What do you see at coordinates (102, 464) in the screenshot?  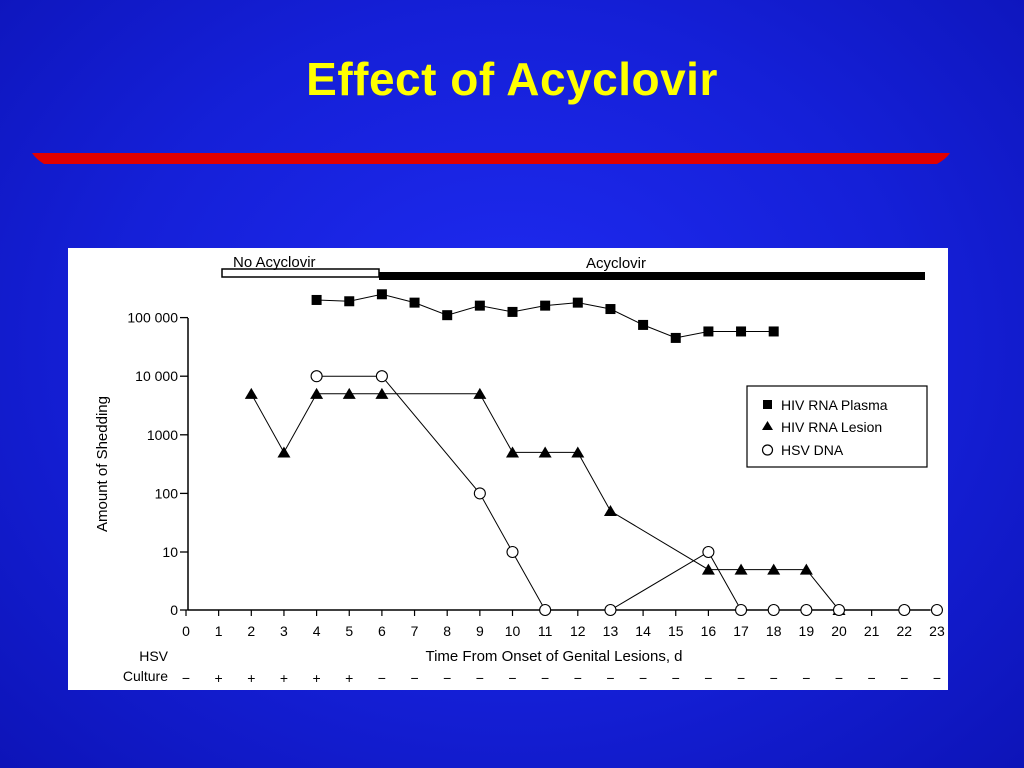 I see `y-axis-label: Amount of Shedding` at bounding box center [102, 464].